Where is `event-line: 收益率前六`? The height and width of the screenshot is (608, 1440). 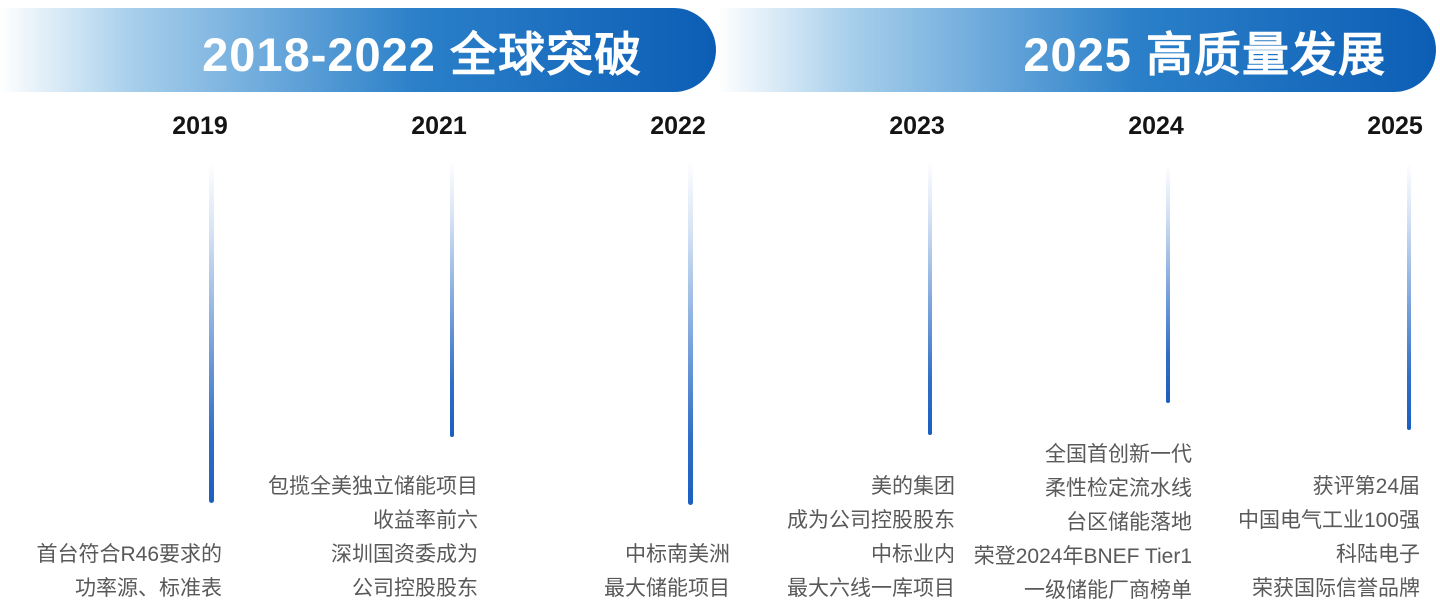
event-line: 收益率前六 is located at coordinates (425, 520).